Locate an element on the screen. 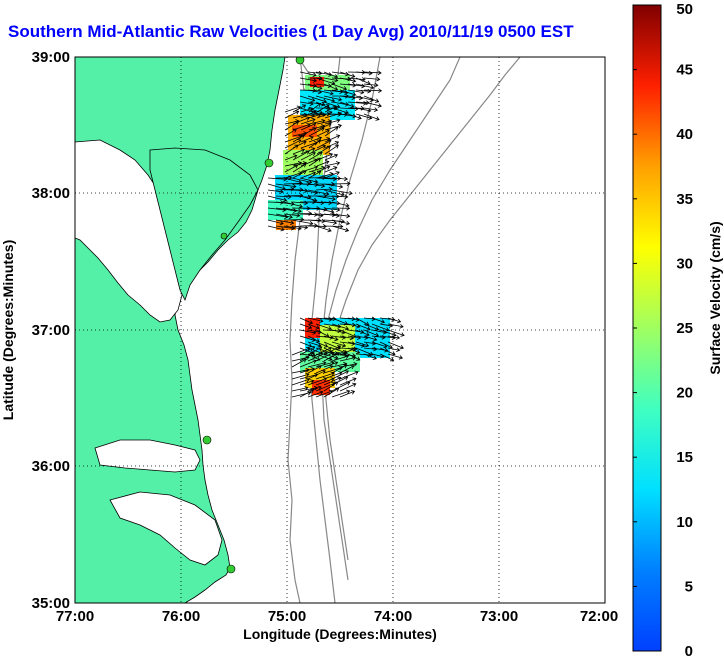 This screenshot has height=659, width=724. pamlico-sound is located at coordinates (166, 528).